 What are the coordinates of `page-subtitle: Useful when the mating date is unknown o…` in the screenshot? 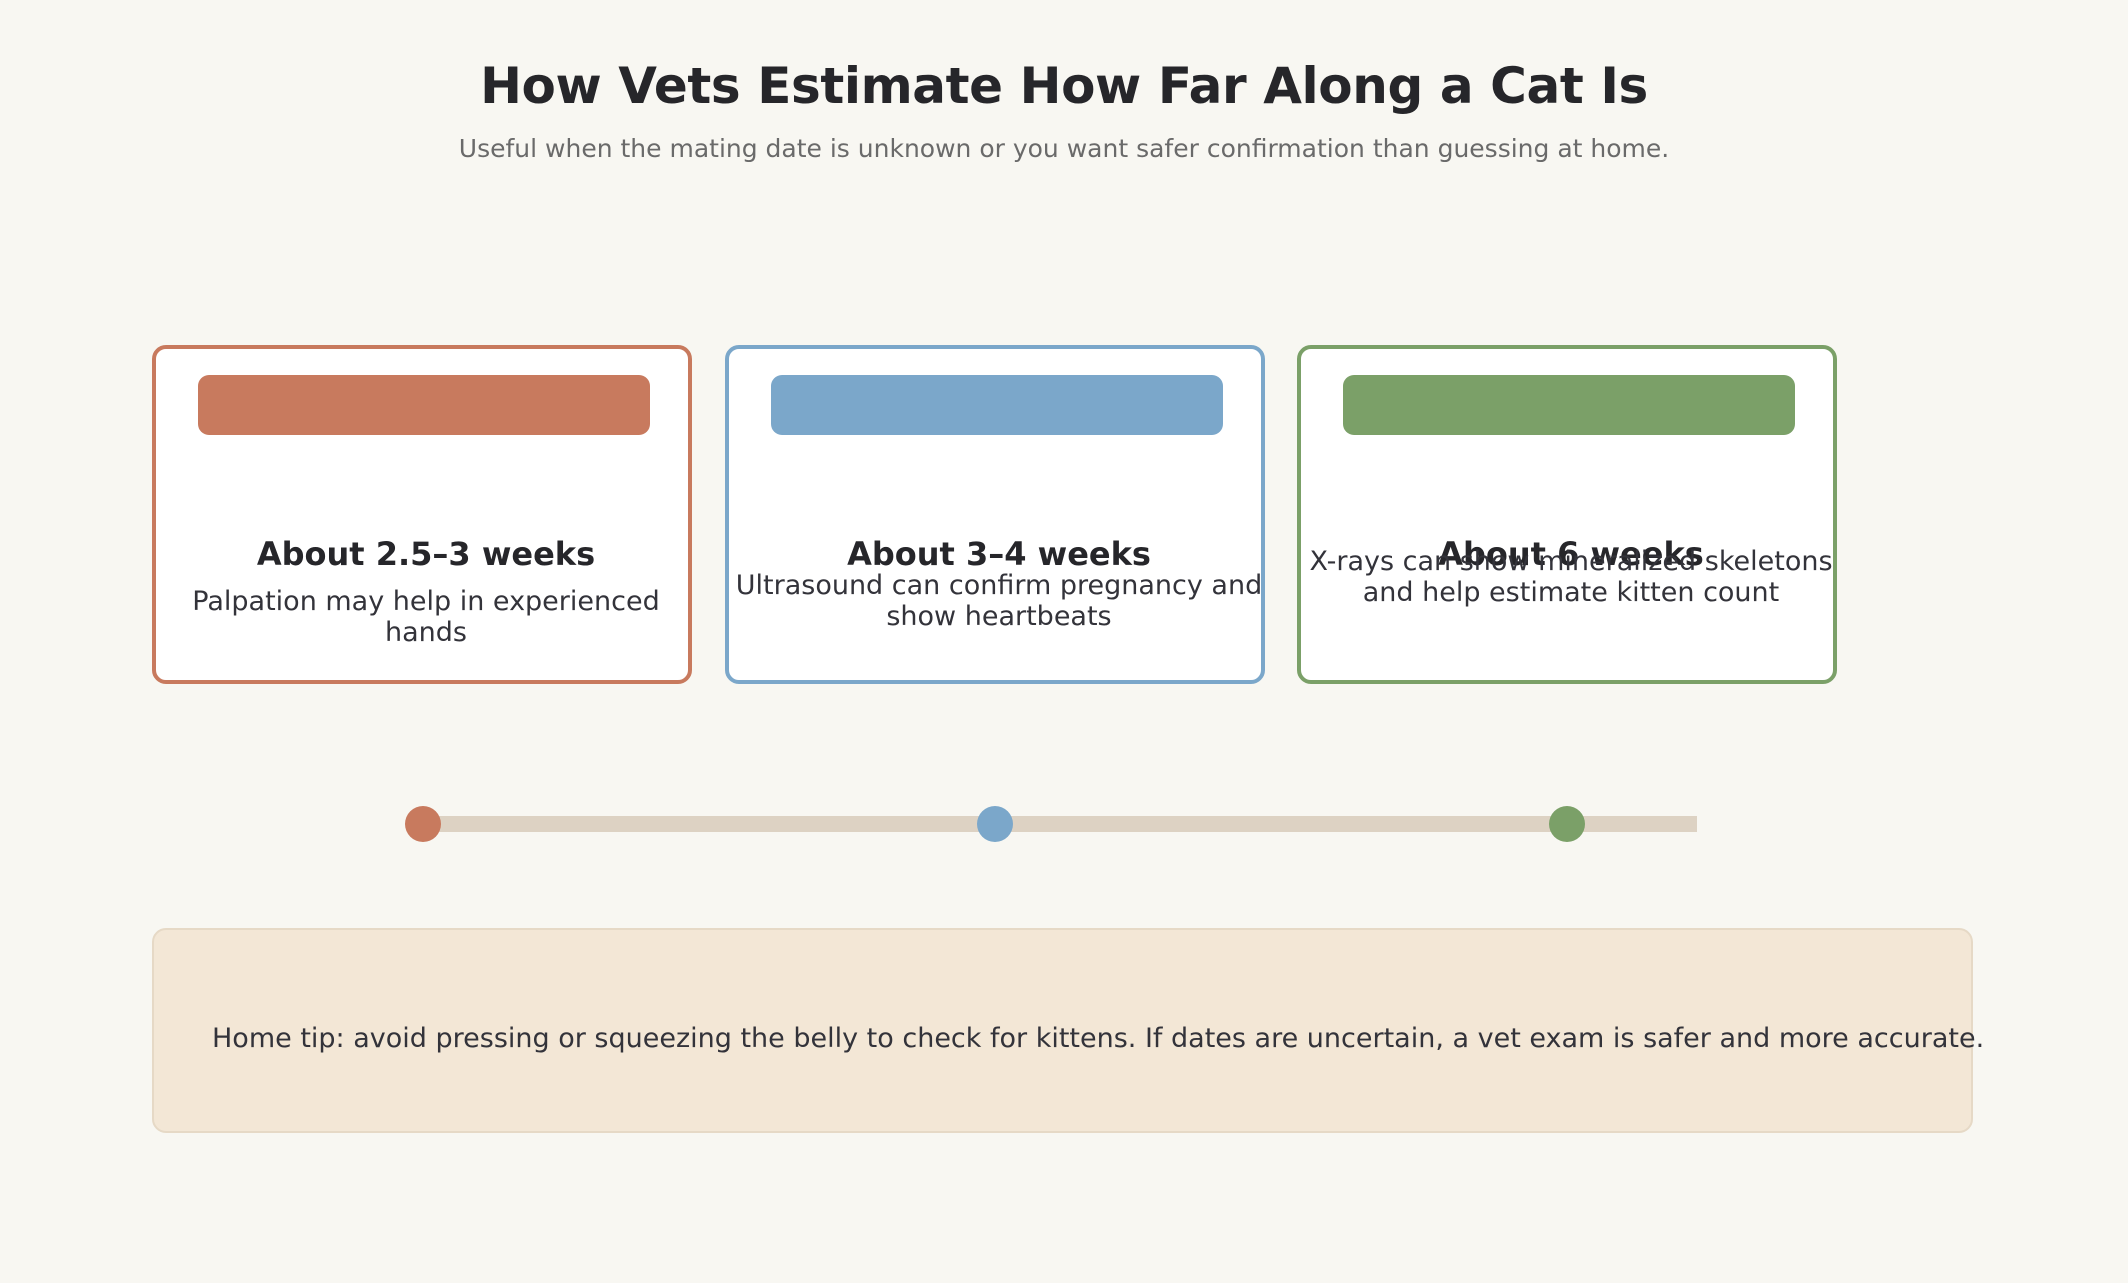 It's located at (1064, 148).